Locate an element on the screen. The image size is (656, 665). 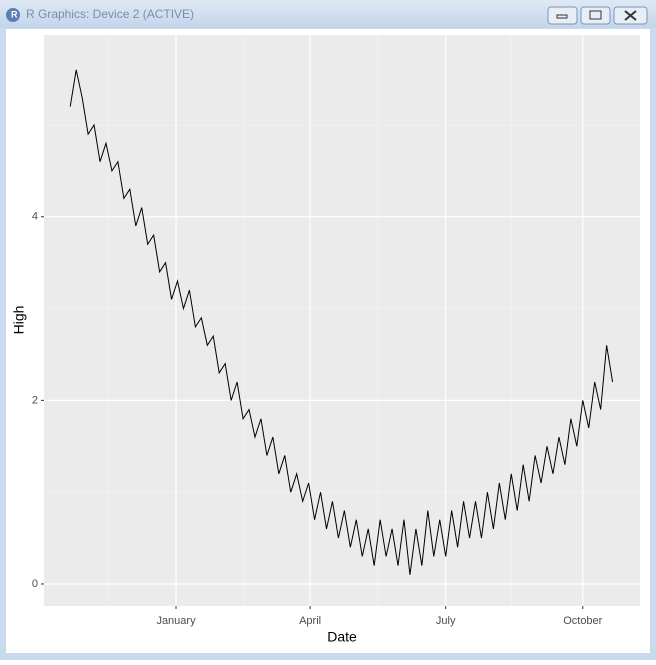
r-icon is located at coordinates (13, 15).